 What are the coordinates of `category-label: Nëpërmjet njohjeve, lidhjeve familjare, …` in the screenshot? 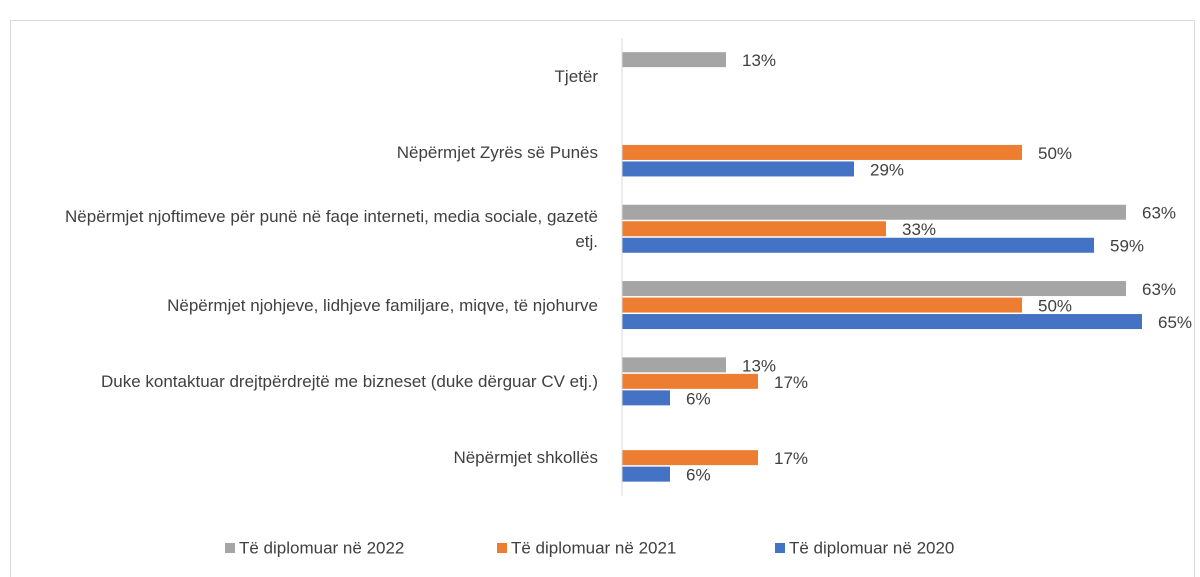 It's located at (382, 305).